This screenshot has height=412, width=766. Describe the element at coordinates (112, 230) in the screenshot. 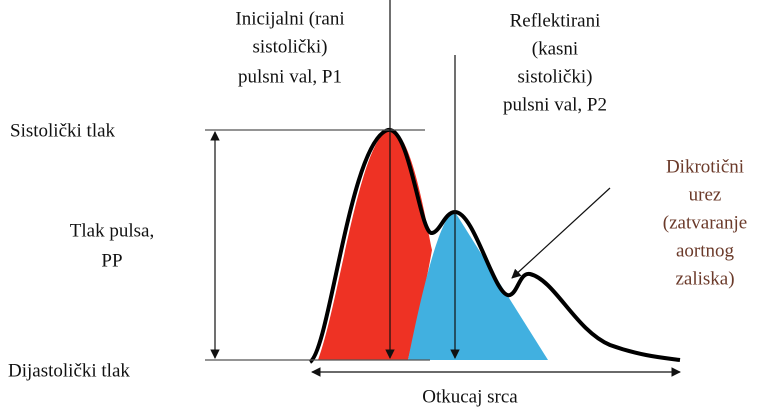

I see `pp-label: Tlak pulsa,` at that location.